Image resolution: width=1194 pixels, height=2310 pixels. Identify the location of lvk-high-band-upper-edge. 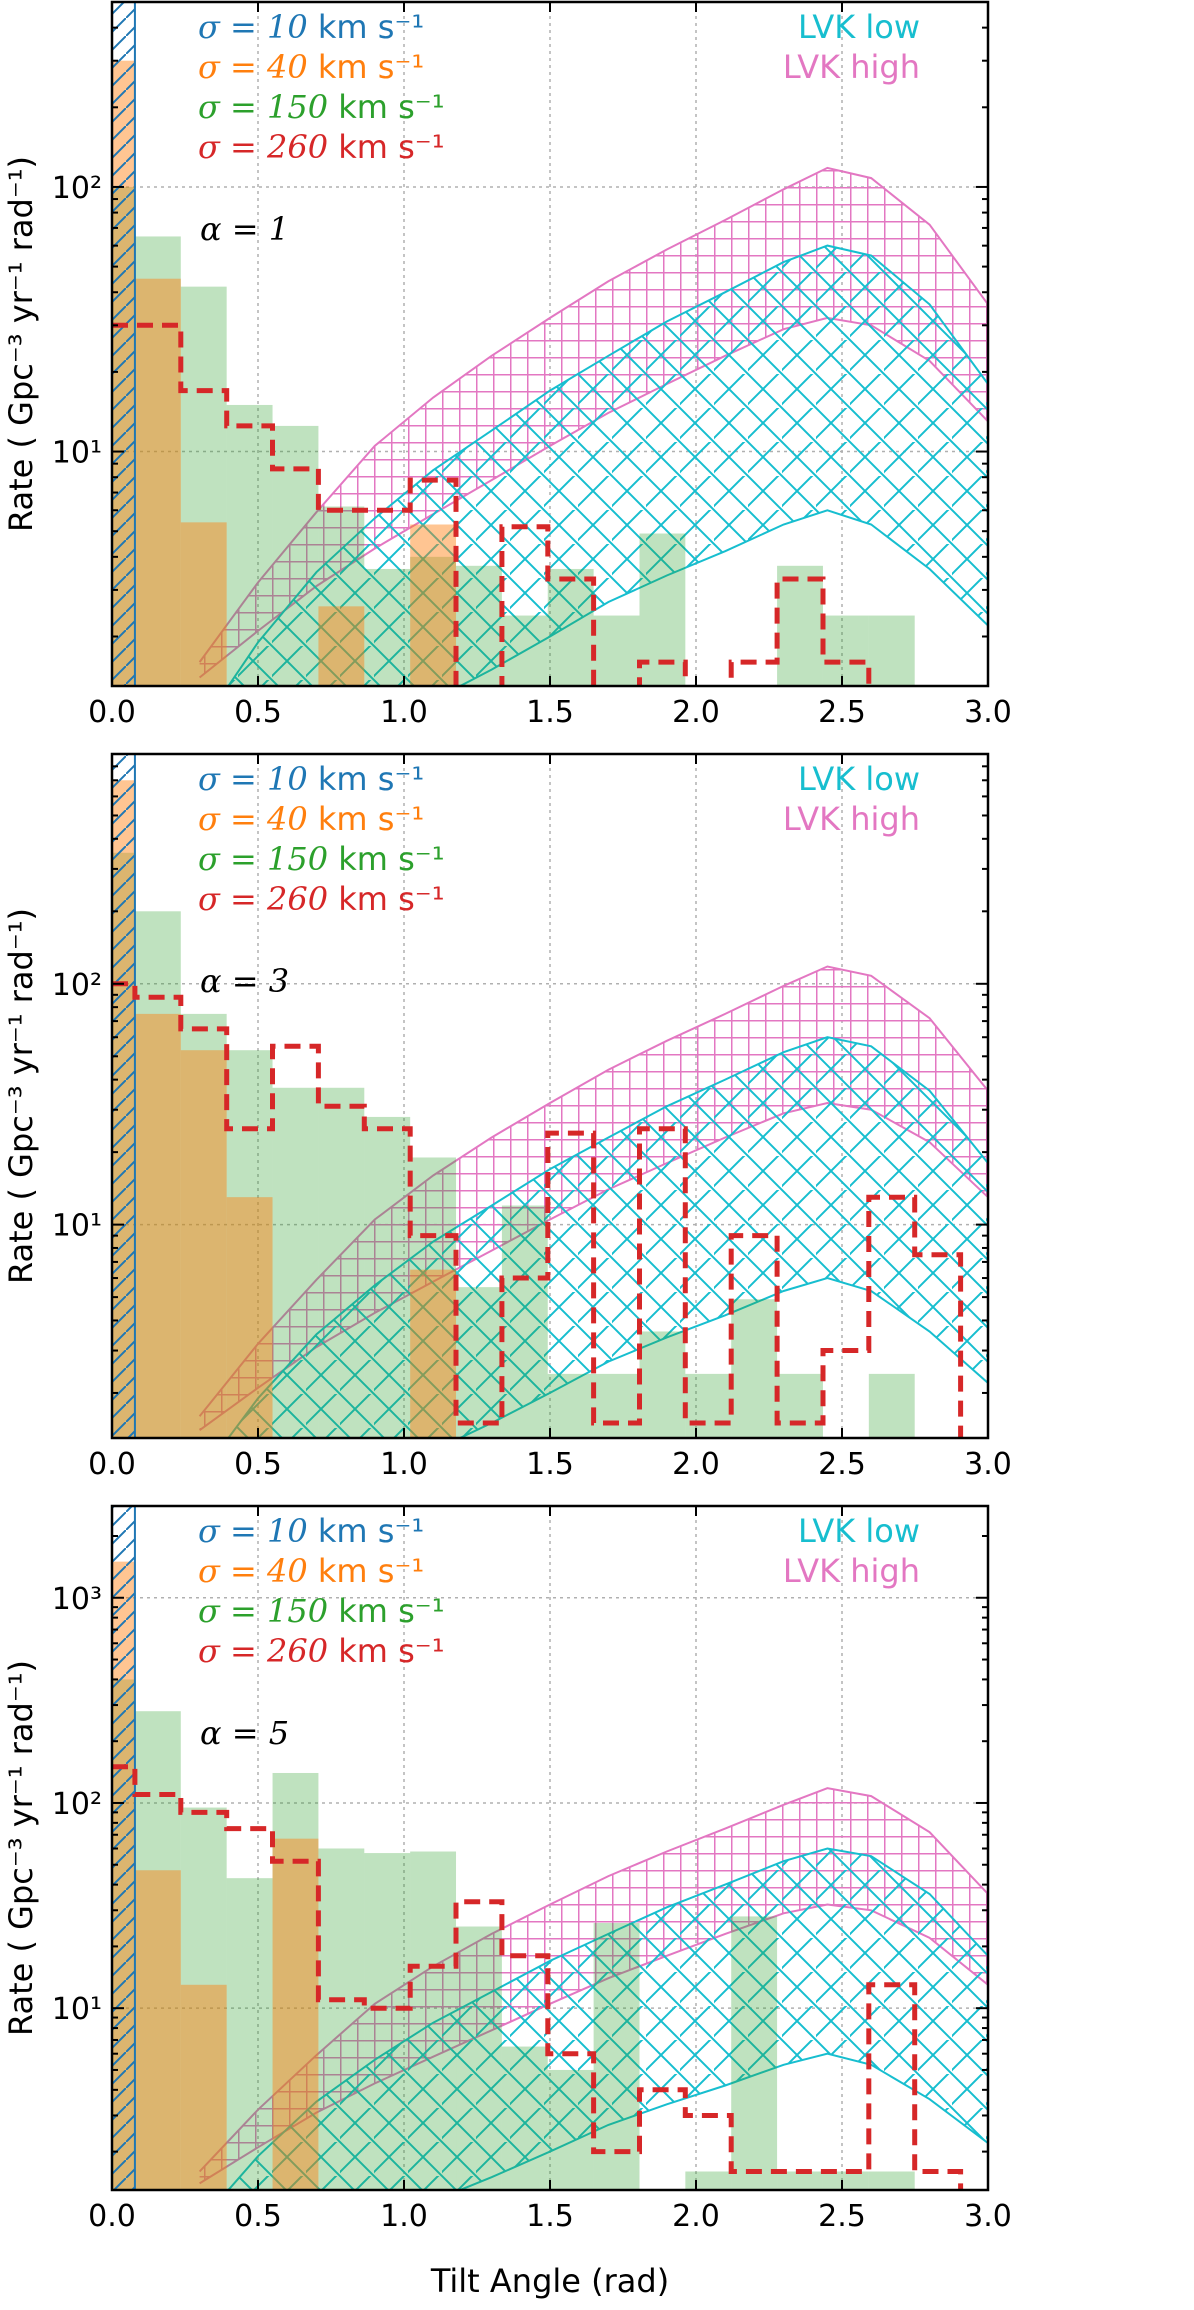
(593, 1191).